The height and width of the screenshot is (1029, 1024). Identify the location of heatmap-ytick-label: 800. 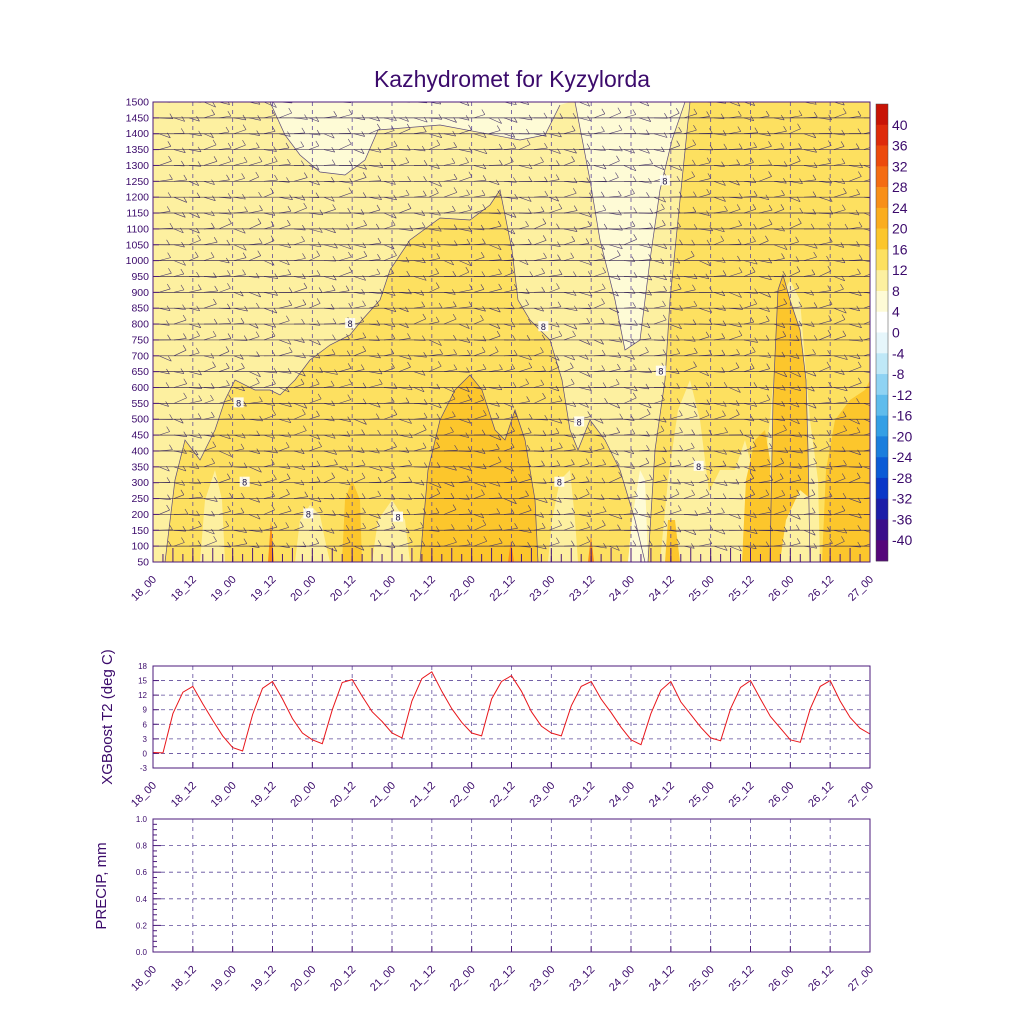
(140, 325).